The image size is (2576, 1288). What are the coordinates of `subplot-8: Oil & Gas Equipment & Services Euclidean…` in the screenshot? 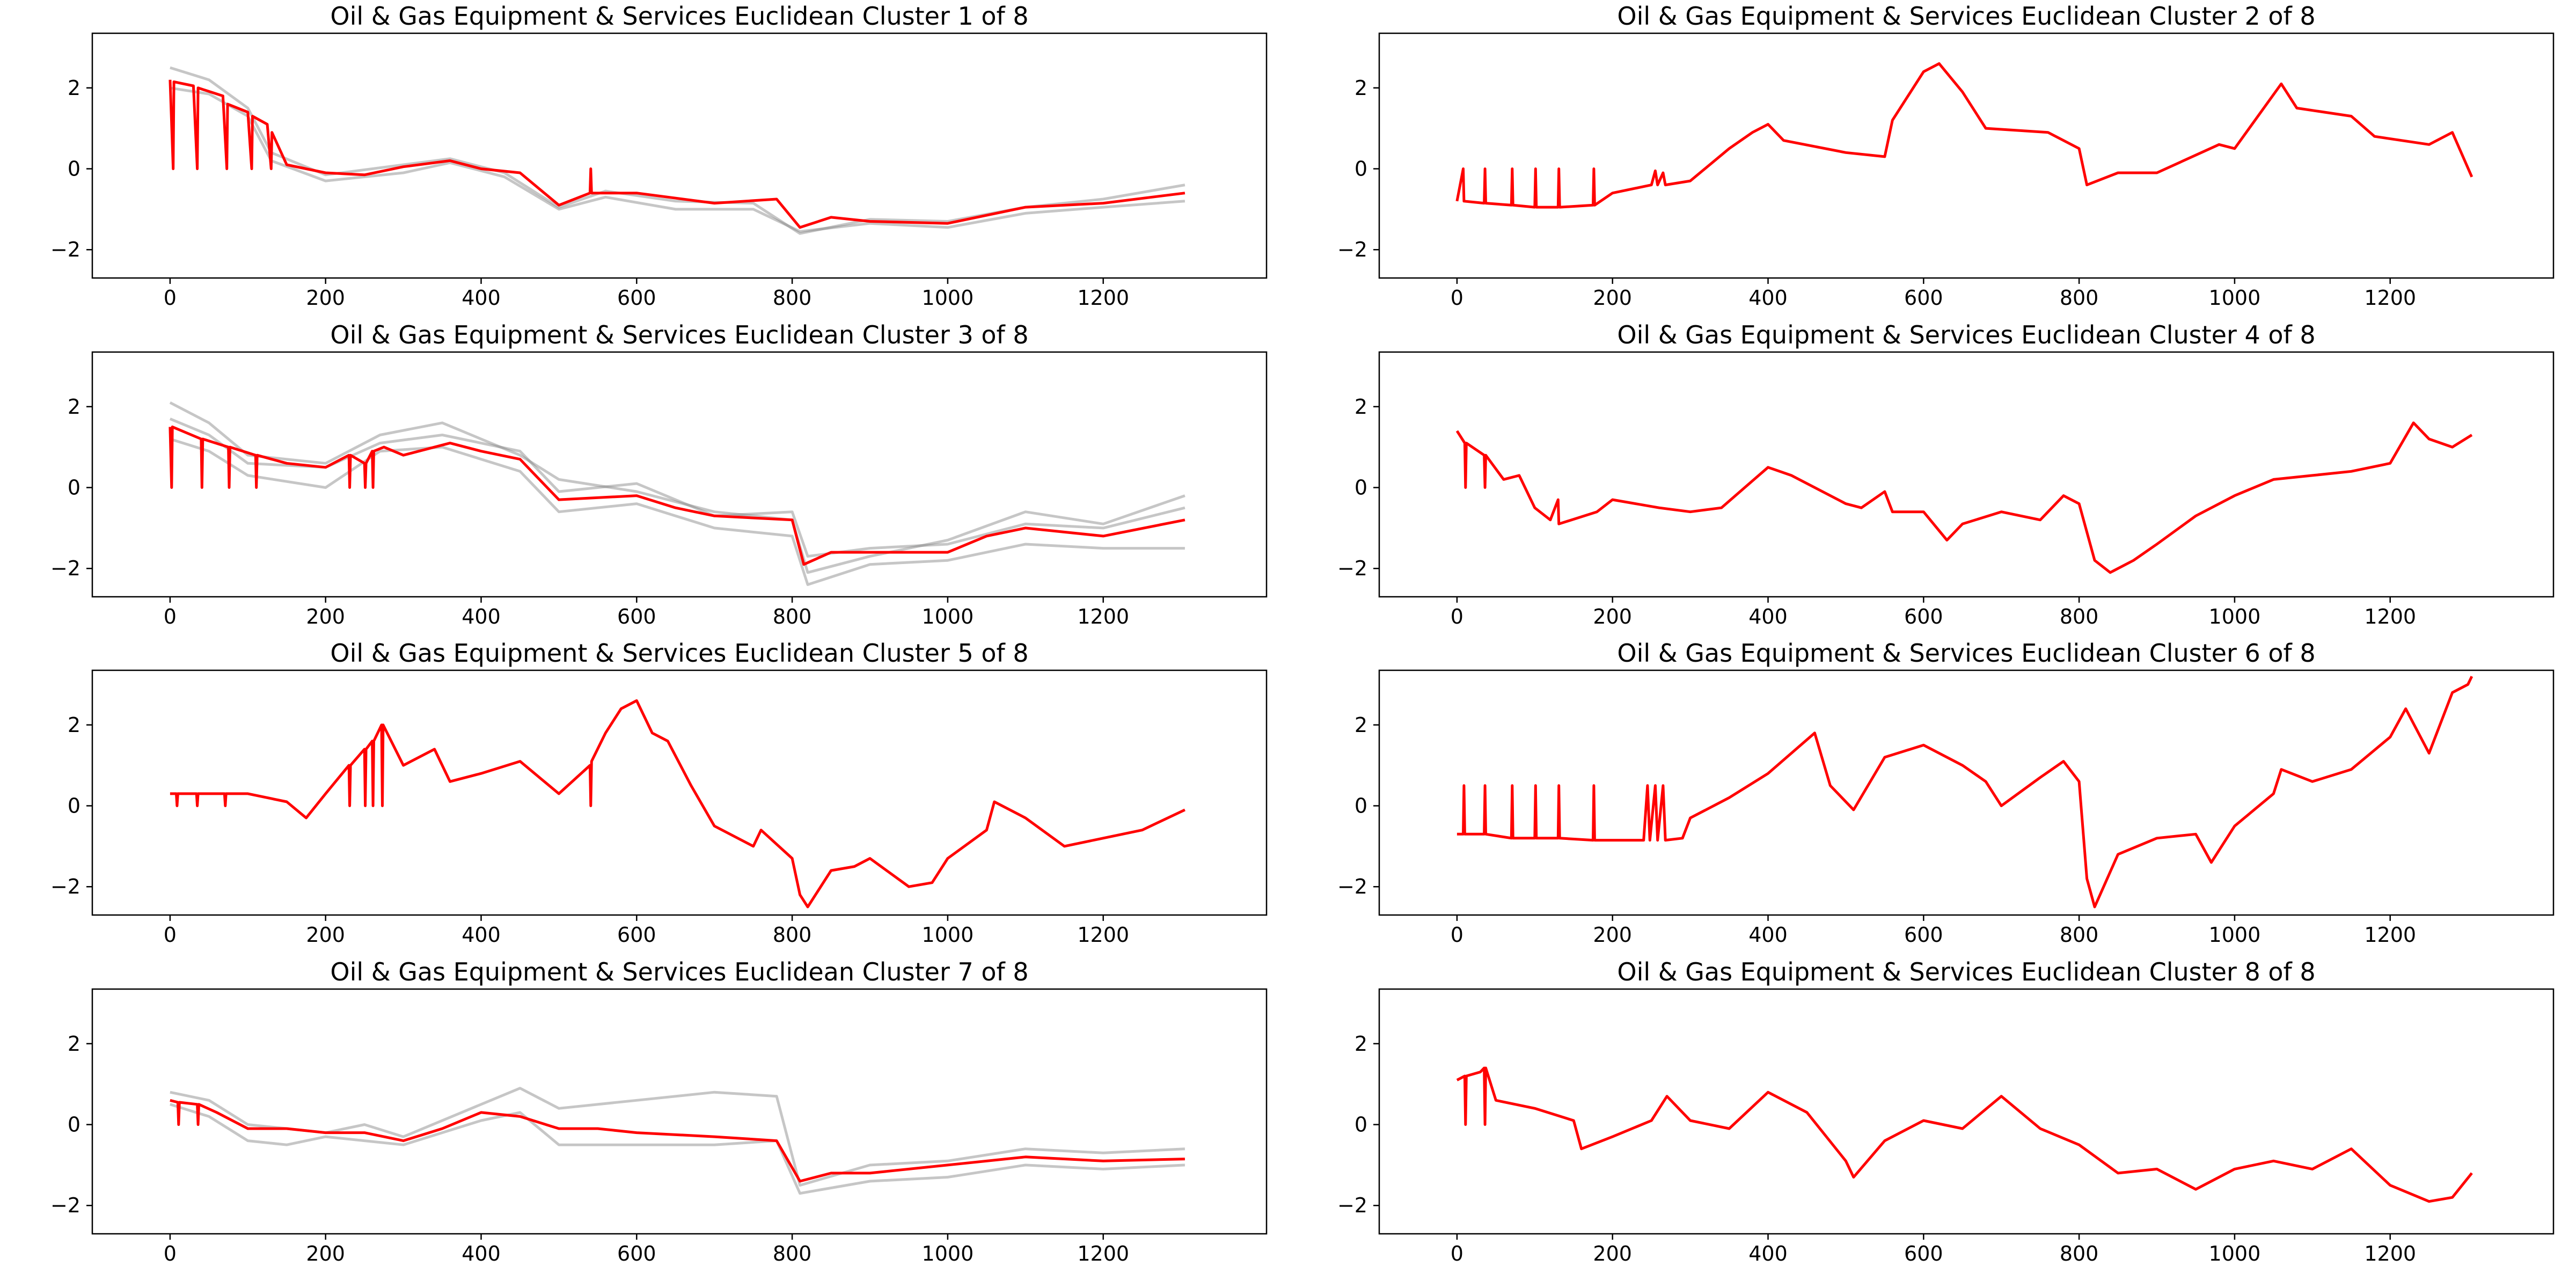 It's located at (1946, 1111).